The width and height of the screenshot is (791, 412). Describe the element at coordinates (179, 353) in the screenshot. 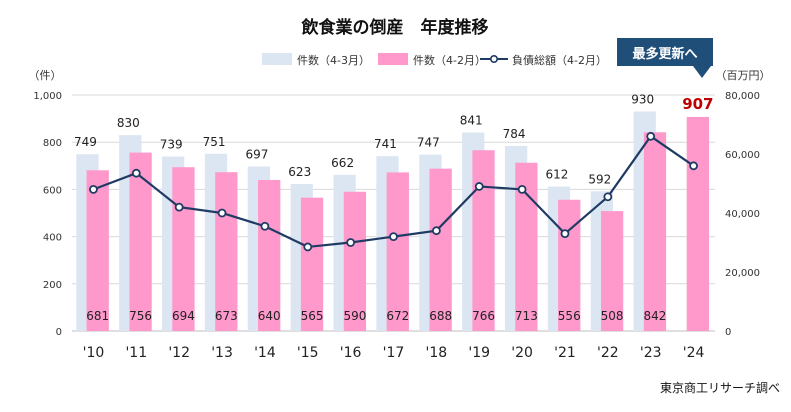

I see `x-tick-label: '12` at that location.